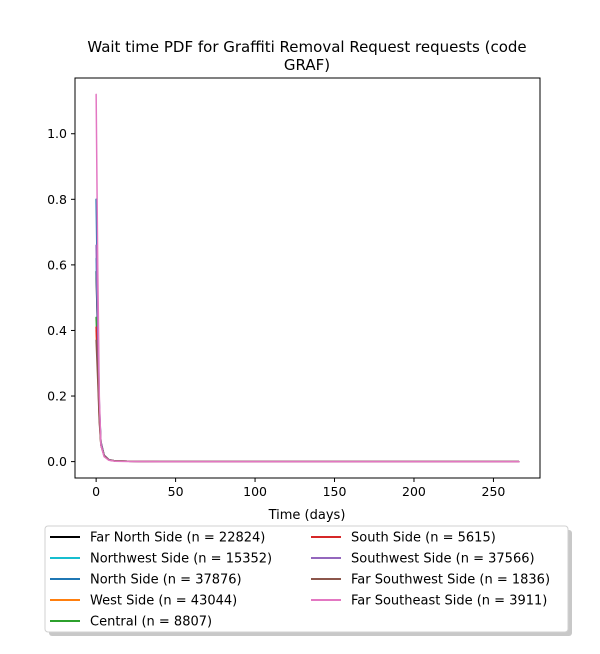 The image size is (600, 654). I want to click on legend-label-5: Central (n = 8807), so click(151, 622).